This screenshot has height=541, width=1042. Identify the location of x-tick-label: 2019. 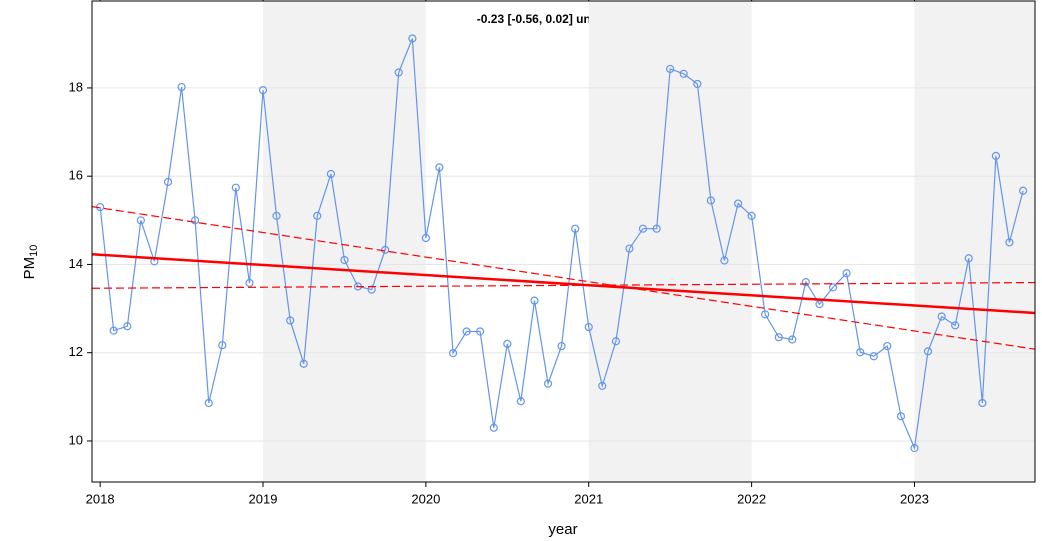
(263, 498).